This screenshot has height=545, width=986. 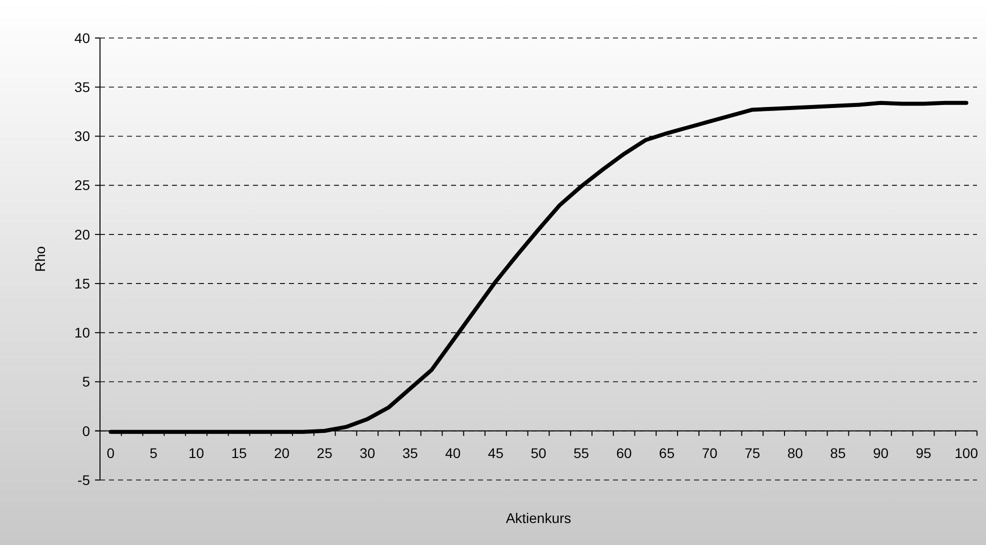 I want to click on x-tick-label: 95, so click(x=924, y=452).